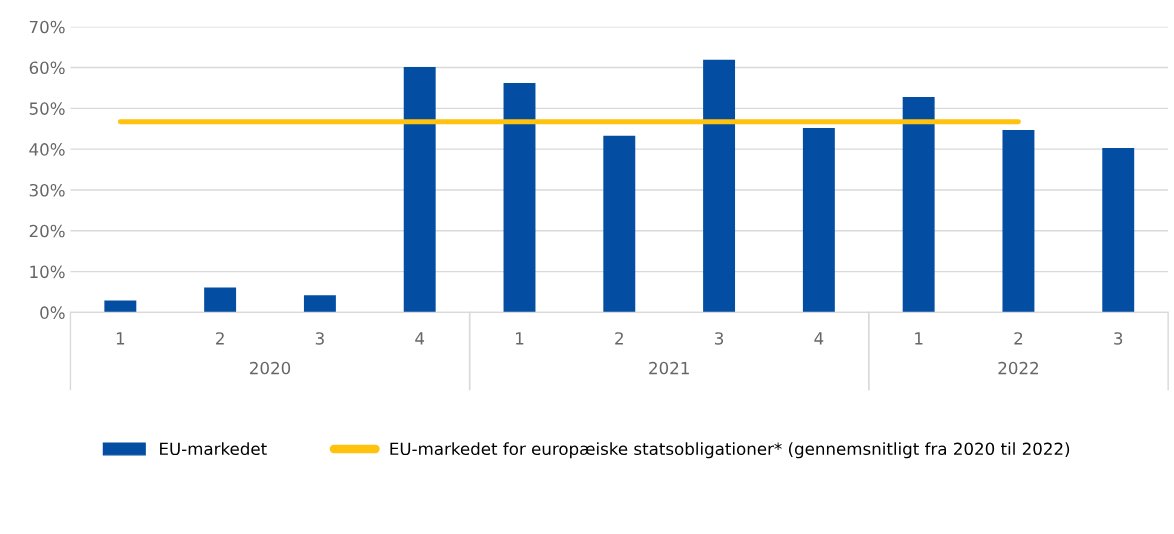  What do you see at coordinates (730, 450) in the screenshot?
I see `legend-label: EU-markedet for europæiske statsobligationer* (gennemsnitligt fra 2020 til 2022)` at bounding box center [730, 450].